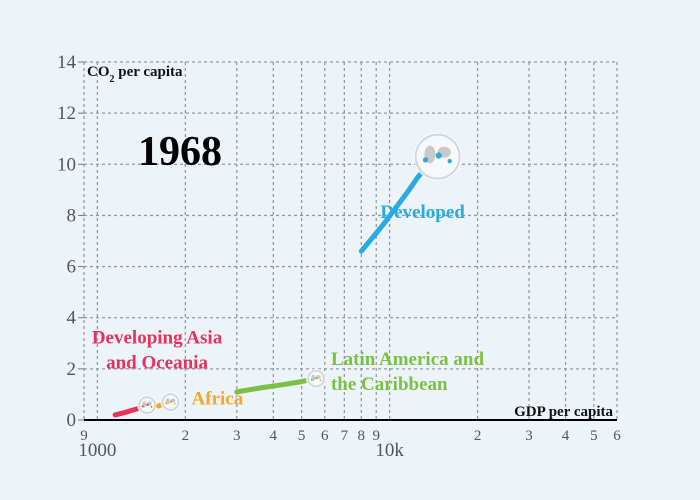  I want to click on x-tick-label: 7, so click(345, 436).